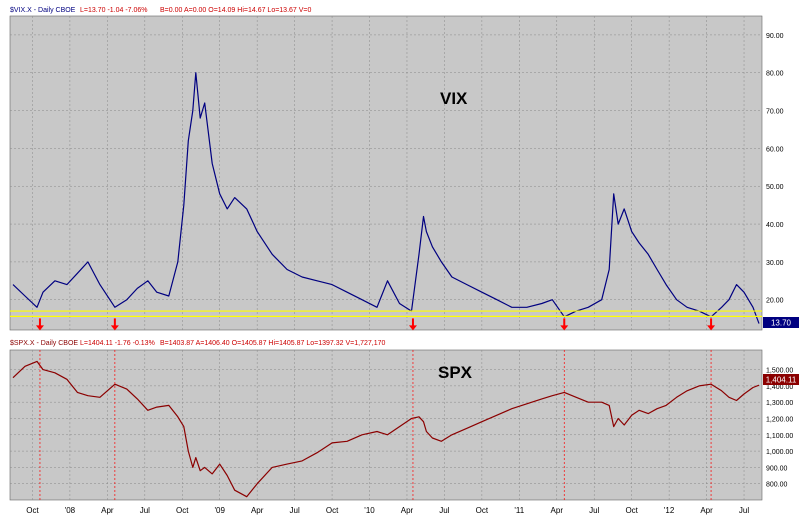 The height and width of the screenshot is (522, 800). Describe the element at coordinates (482, 510) in the screenshot. I see `x-tick-label-12: Oct` at that location.